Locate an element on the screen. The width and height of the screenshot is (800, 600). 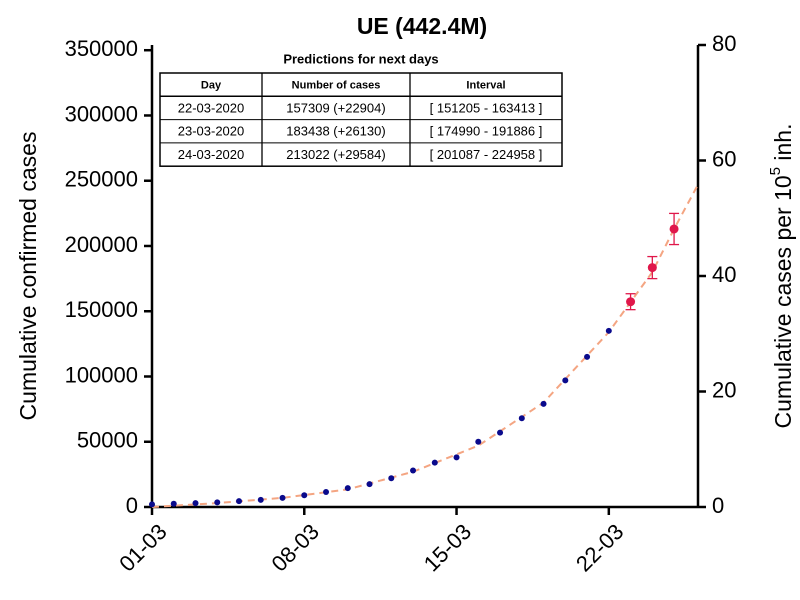
y-tick-label: 300000 is located at coordinates (101, 113).